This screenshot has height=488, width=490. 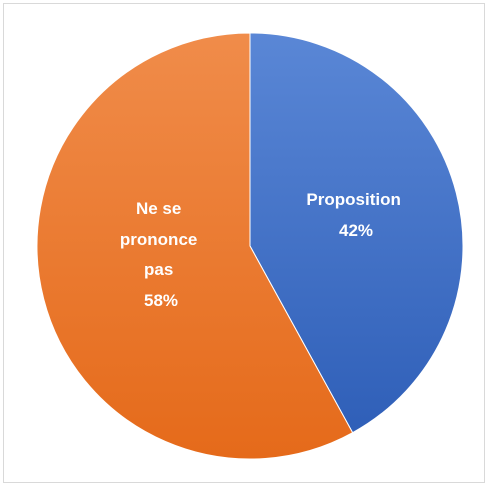 I want to click on slice-label-ne-se-prononce-pas: Ne se prononce pas 58%, so click(x=161, y=254).